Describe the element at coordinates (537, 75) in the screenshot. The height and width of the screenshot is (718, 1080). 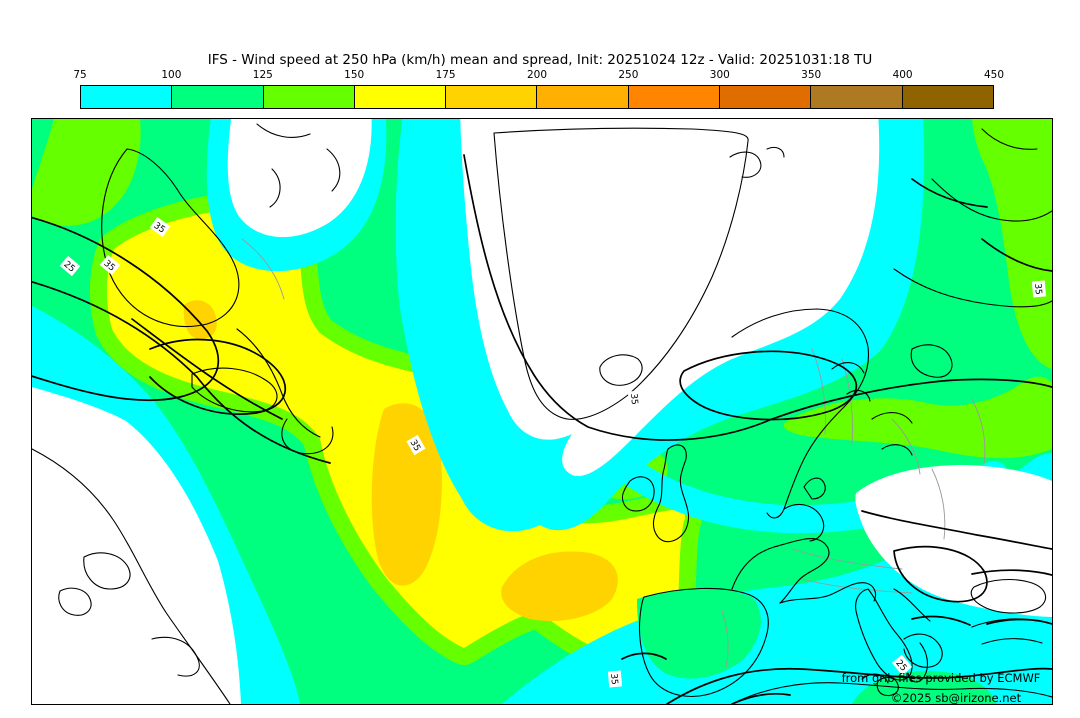
I see `colorbar-tick: 200` at that location.